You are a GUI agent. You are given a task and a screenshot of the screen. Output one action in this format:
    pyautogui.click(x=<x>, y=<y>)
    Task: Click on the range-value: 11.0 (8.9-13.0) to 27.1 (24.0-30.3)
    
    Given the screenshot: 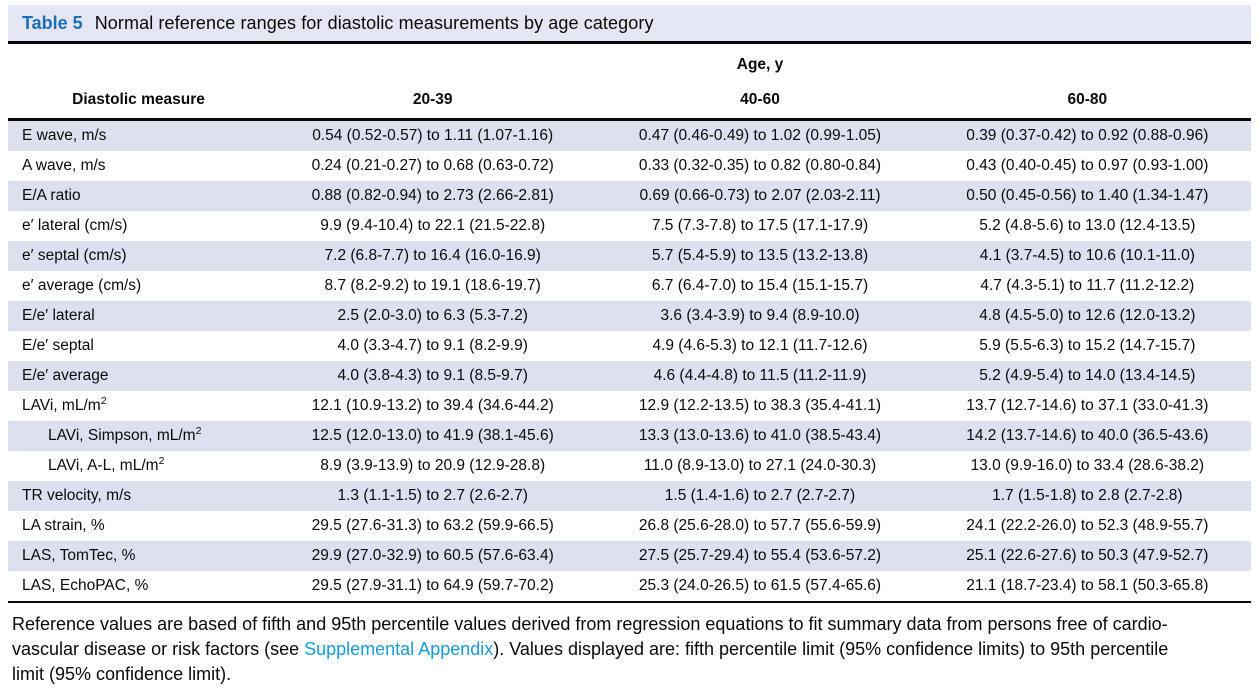 What is the action you would take?
    pyautogui.click(x=760, y=465)
    